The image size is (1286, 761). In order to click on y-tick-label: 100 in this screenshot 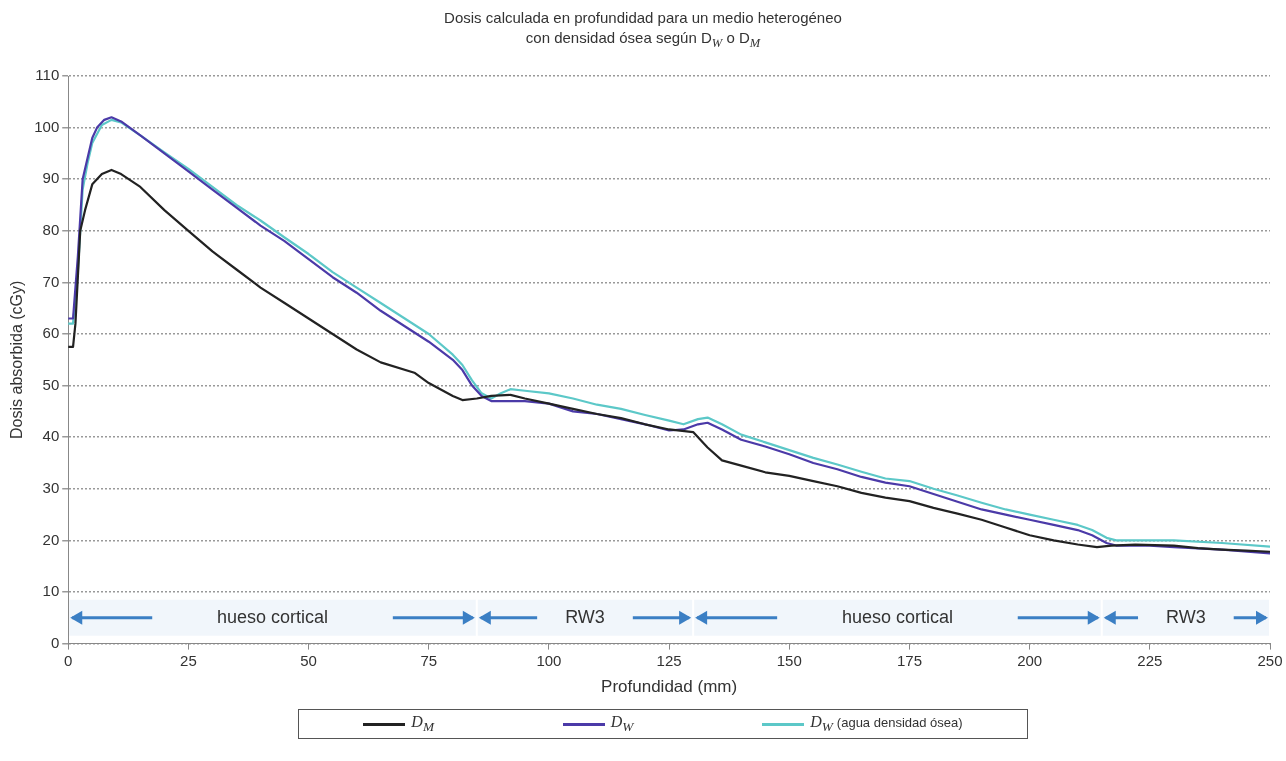, I will do `click(47, 126)`.